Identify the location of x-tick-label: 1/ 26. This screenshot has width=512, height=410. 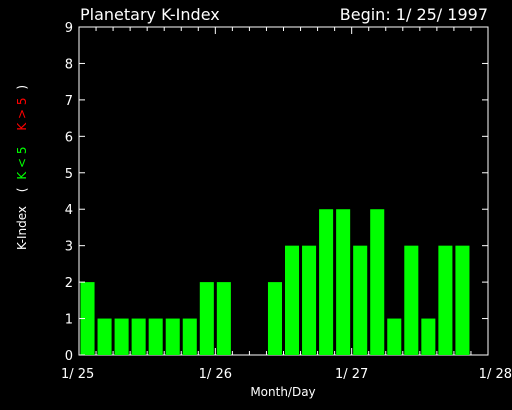
(215, 374).